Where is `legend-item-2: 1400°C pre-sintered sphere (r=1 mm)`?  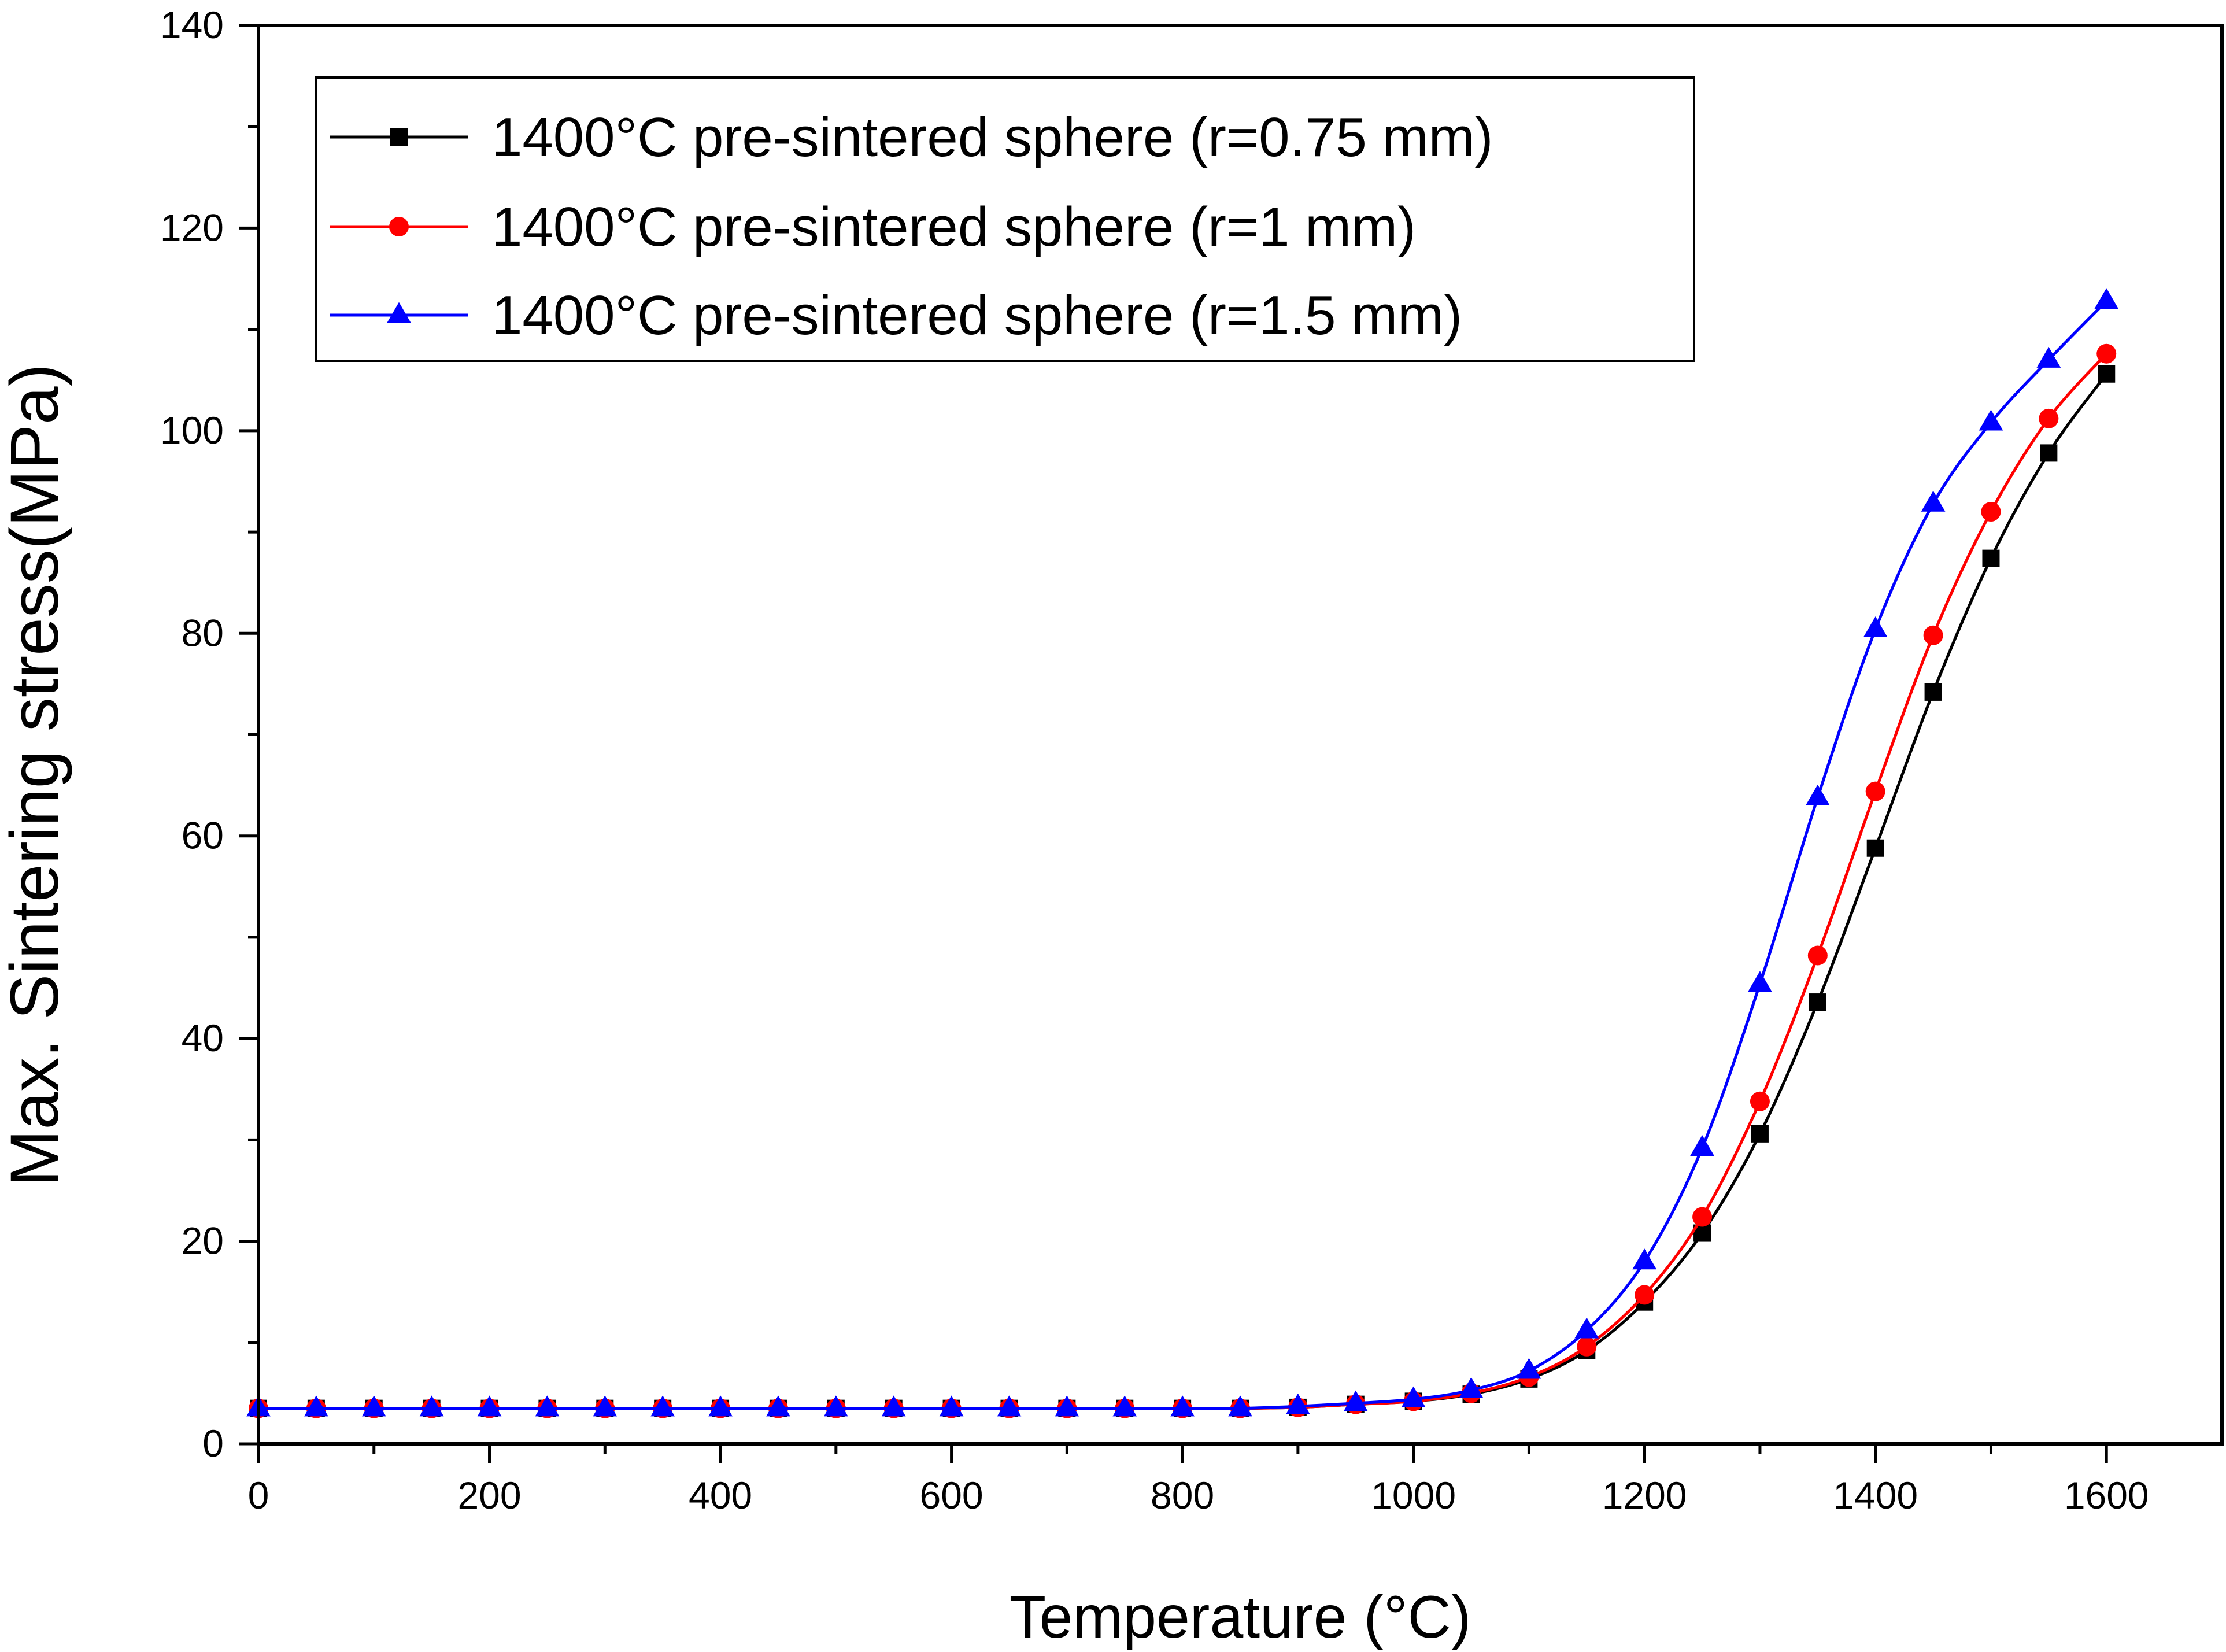 legend-item-2: 1400°C pre-sintered sphere (r=1 mm) is located at coordinates (873, 227).